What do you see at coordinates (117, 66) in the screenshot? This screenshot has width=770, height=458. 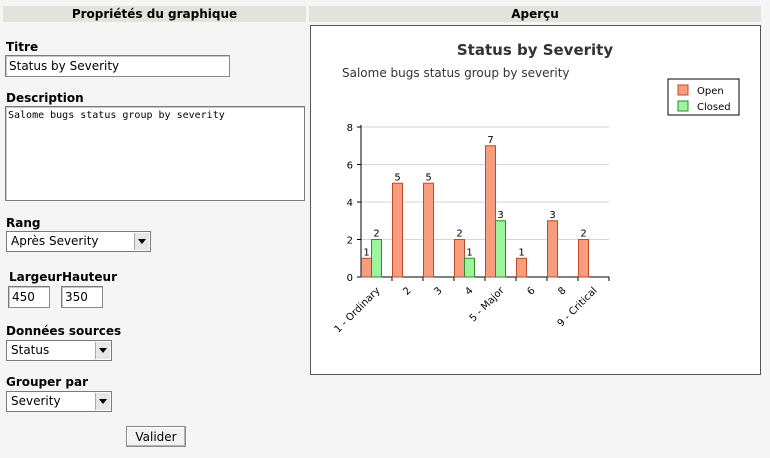 I see `title-input: Status by Severity` at bounding box center [117, 66].